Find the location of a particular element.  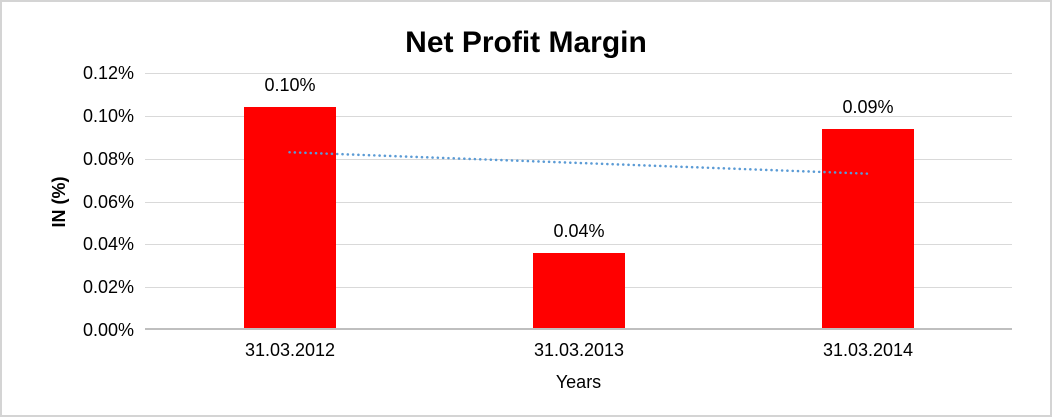

x-category-label: 31.03.2014 is located at coordinates (868, 350).